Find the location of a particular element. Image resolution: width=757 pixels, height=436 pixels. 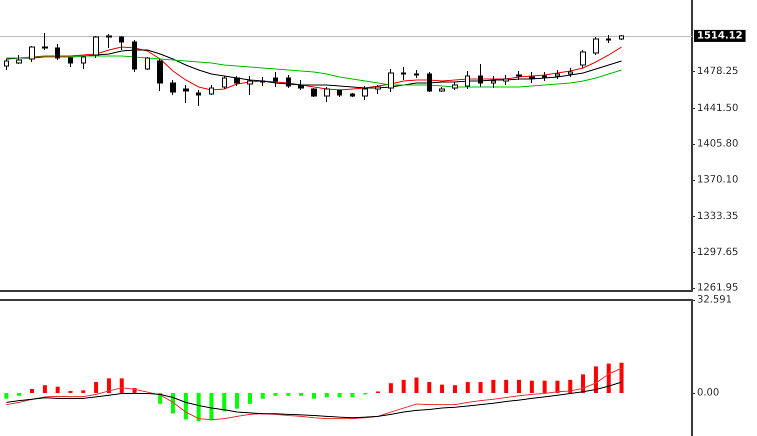

y-tick-label: 0.00 is located at coordinates (708, 392).